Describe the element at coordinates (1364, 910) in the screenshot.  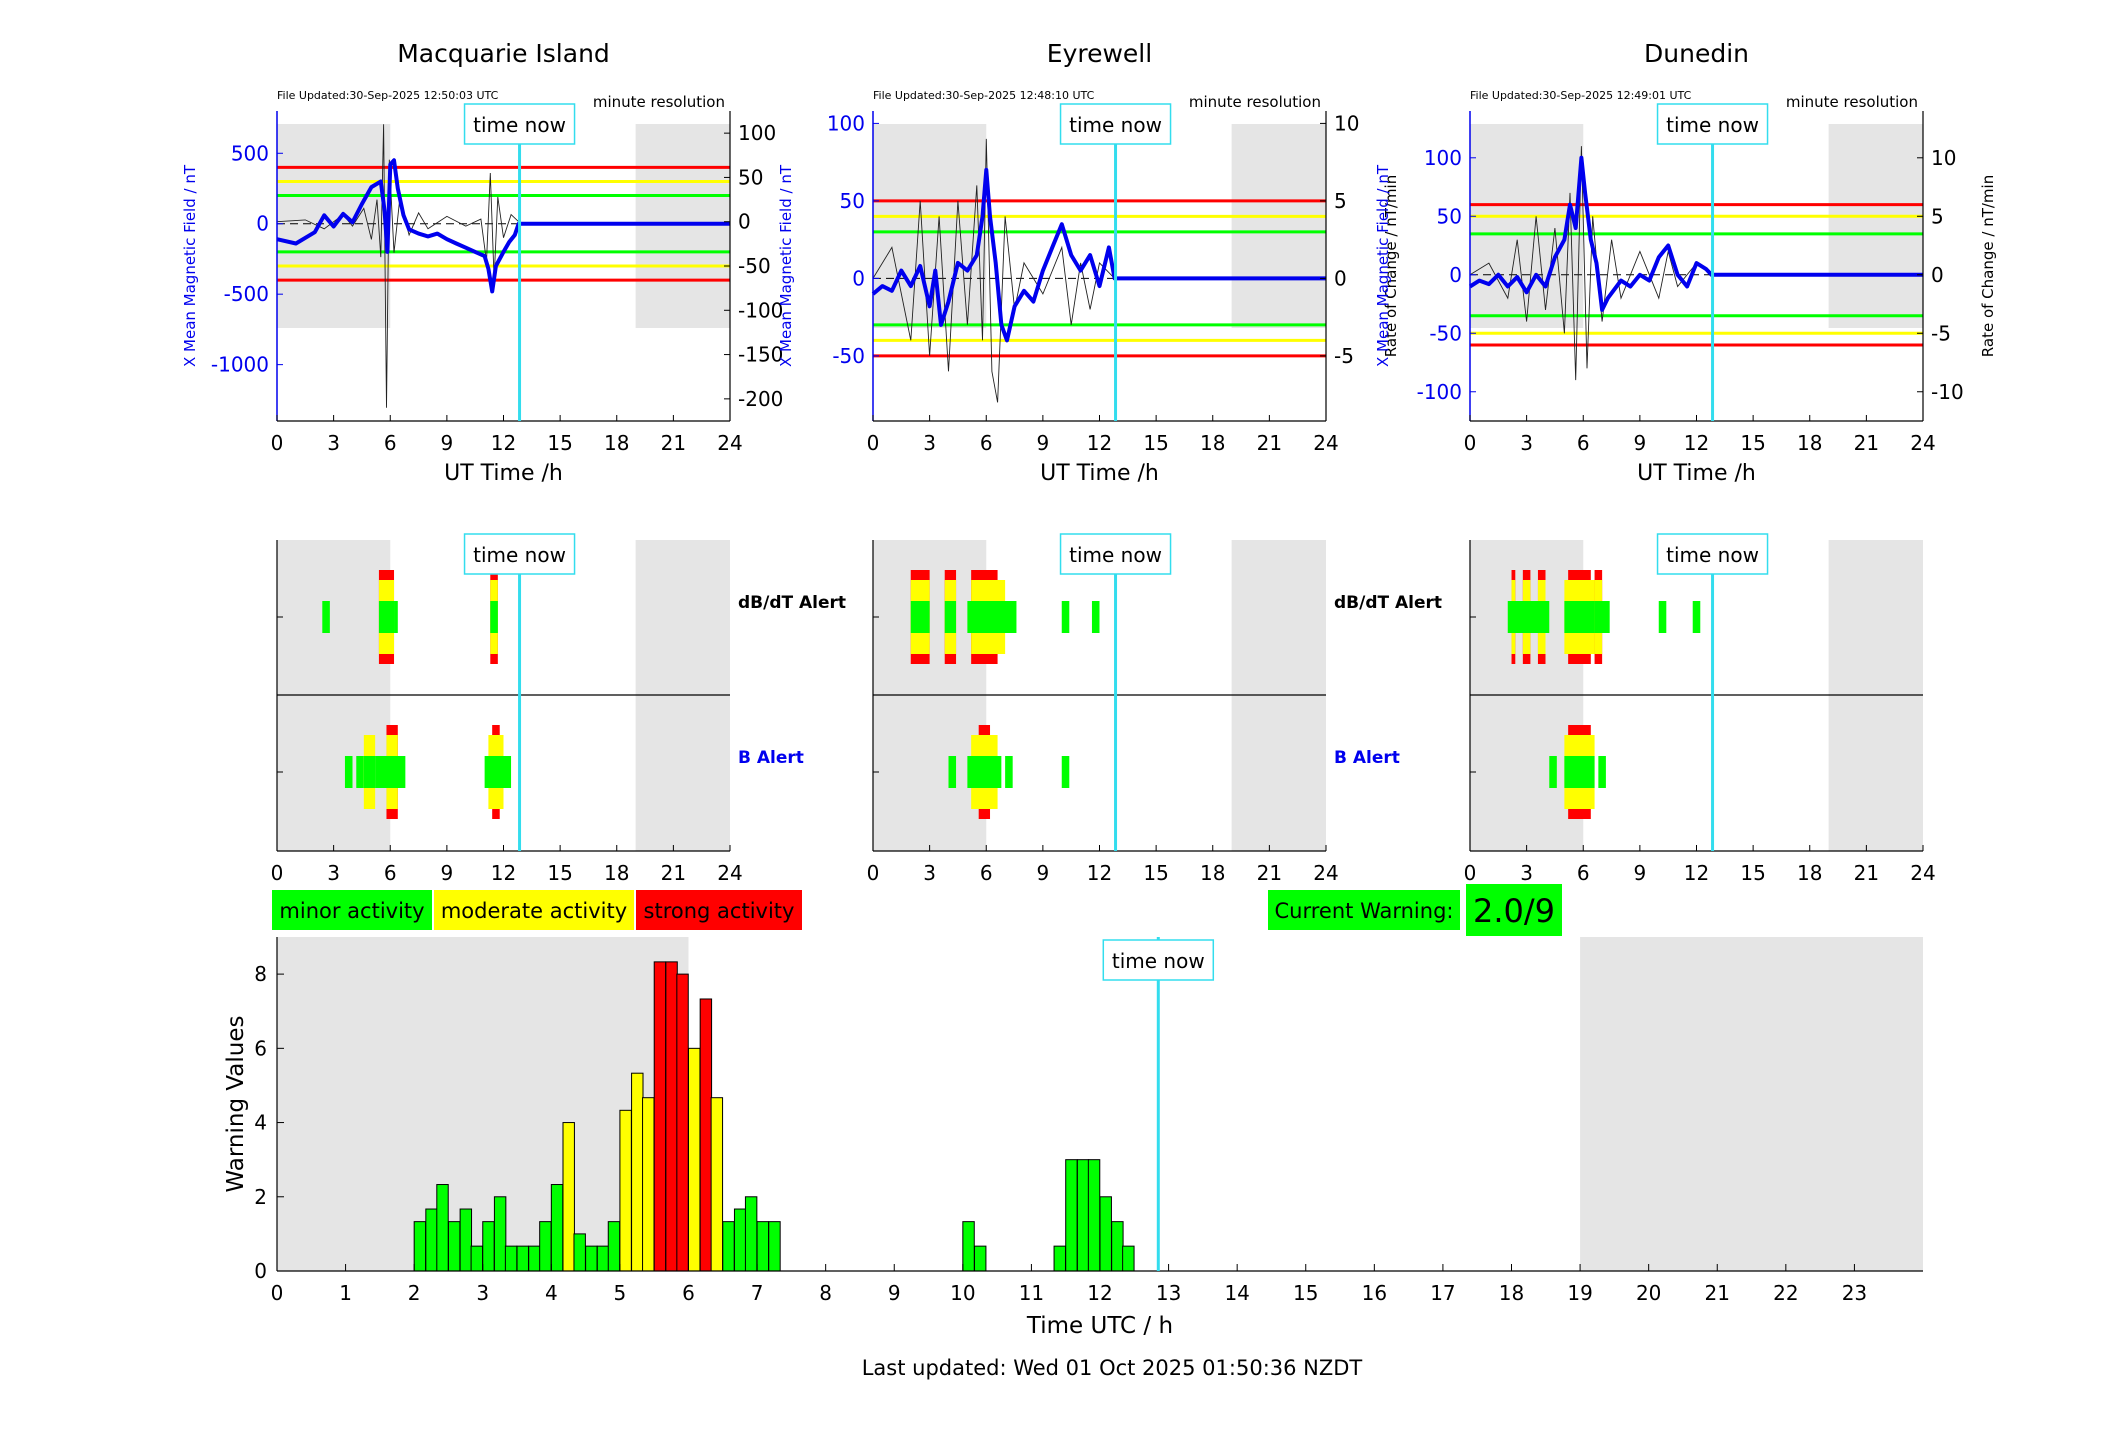
I see `current-warning-label-box` at that location.